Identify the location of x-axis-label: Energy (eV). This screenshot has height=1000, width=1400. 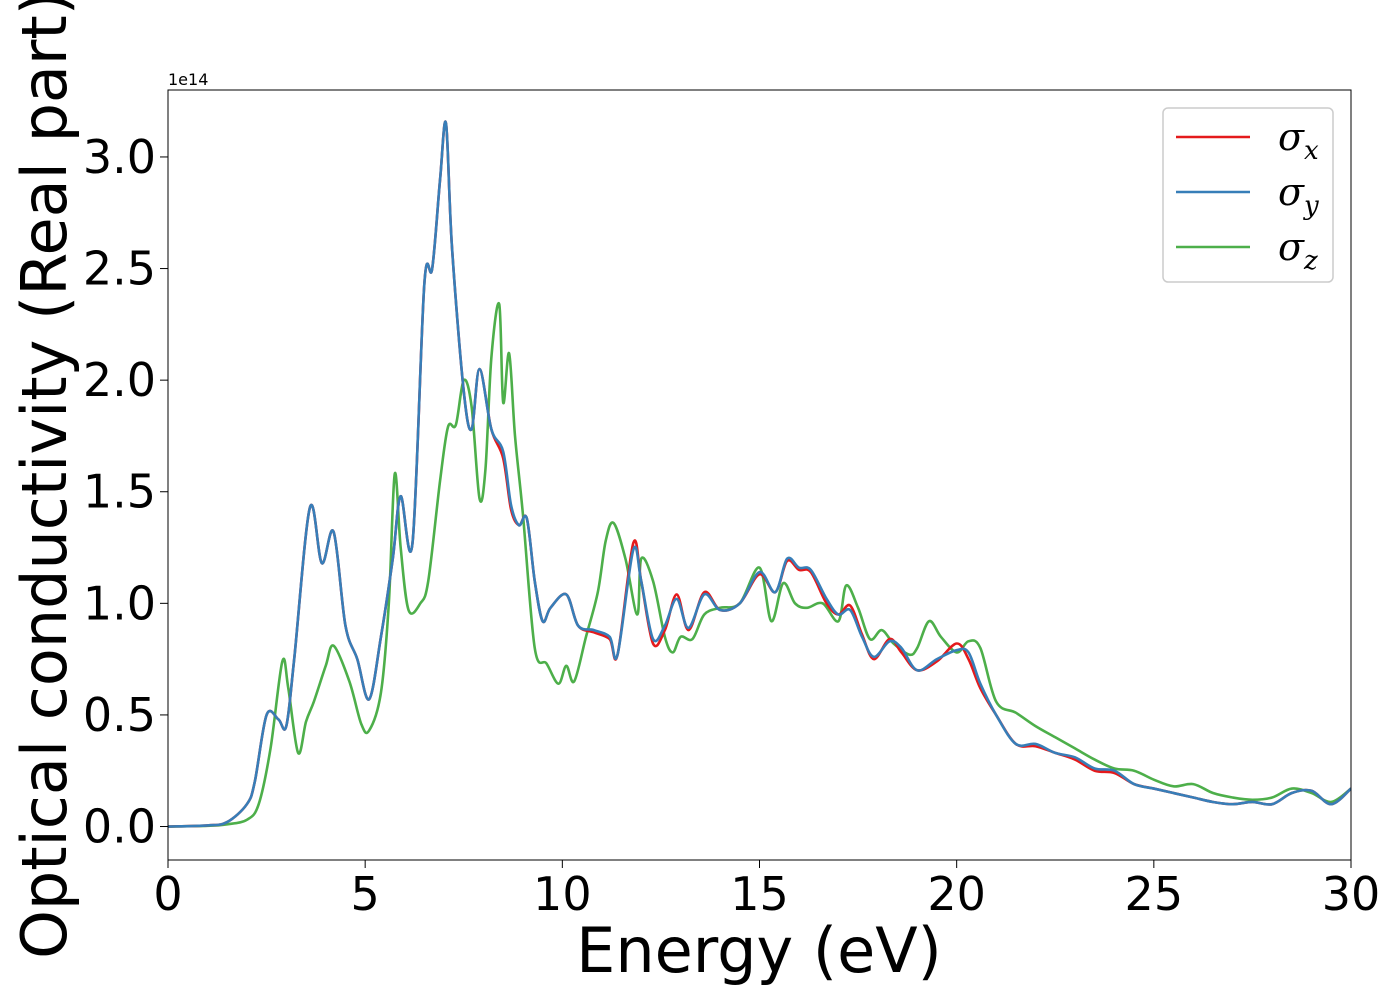
(759, 950).